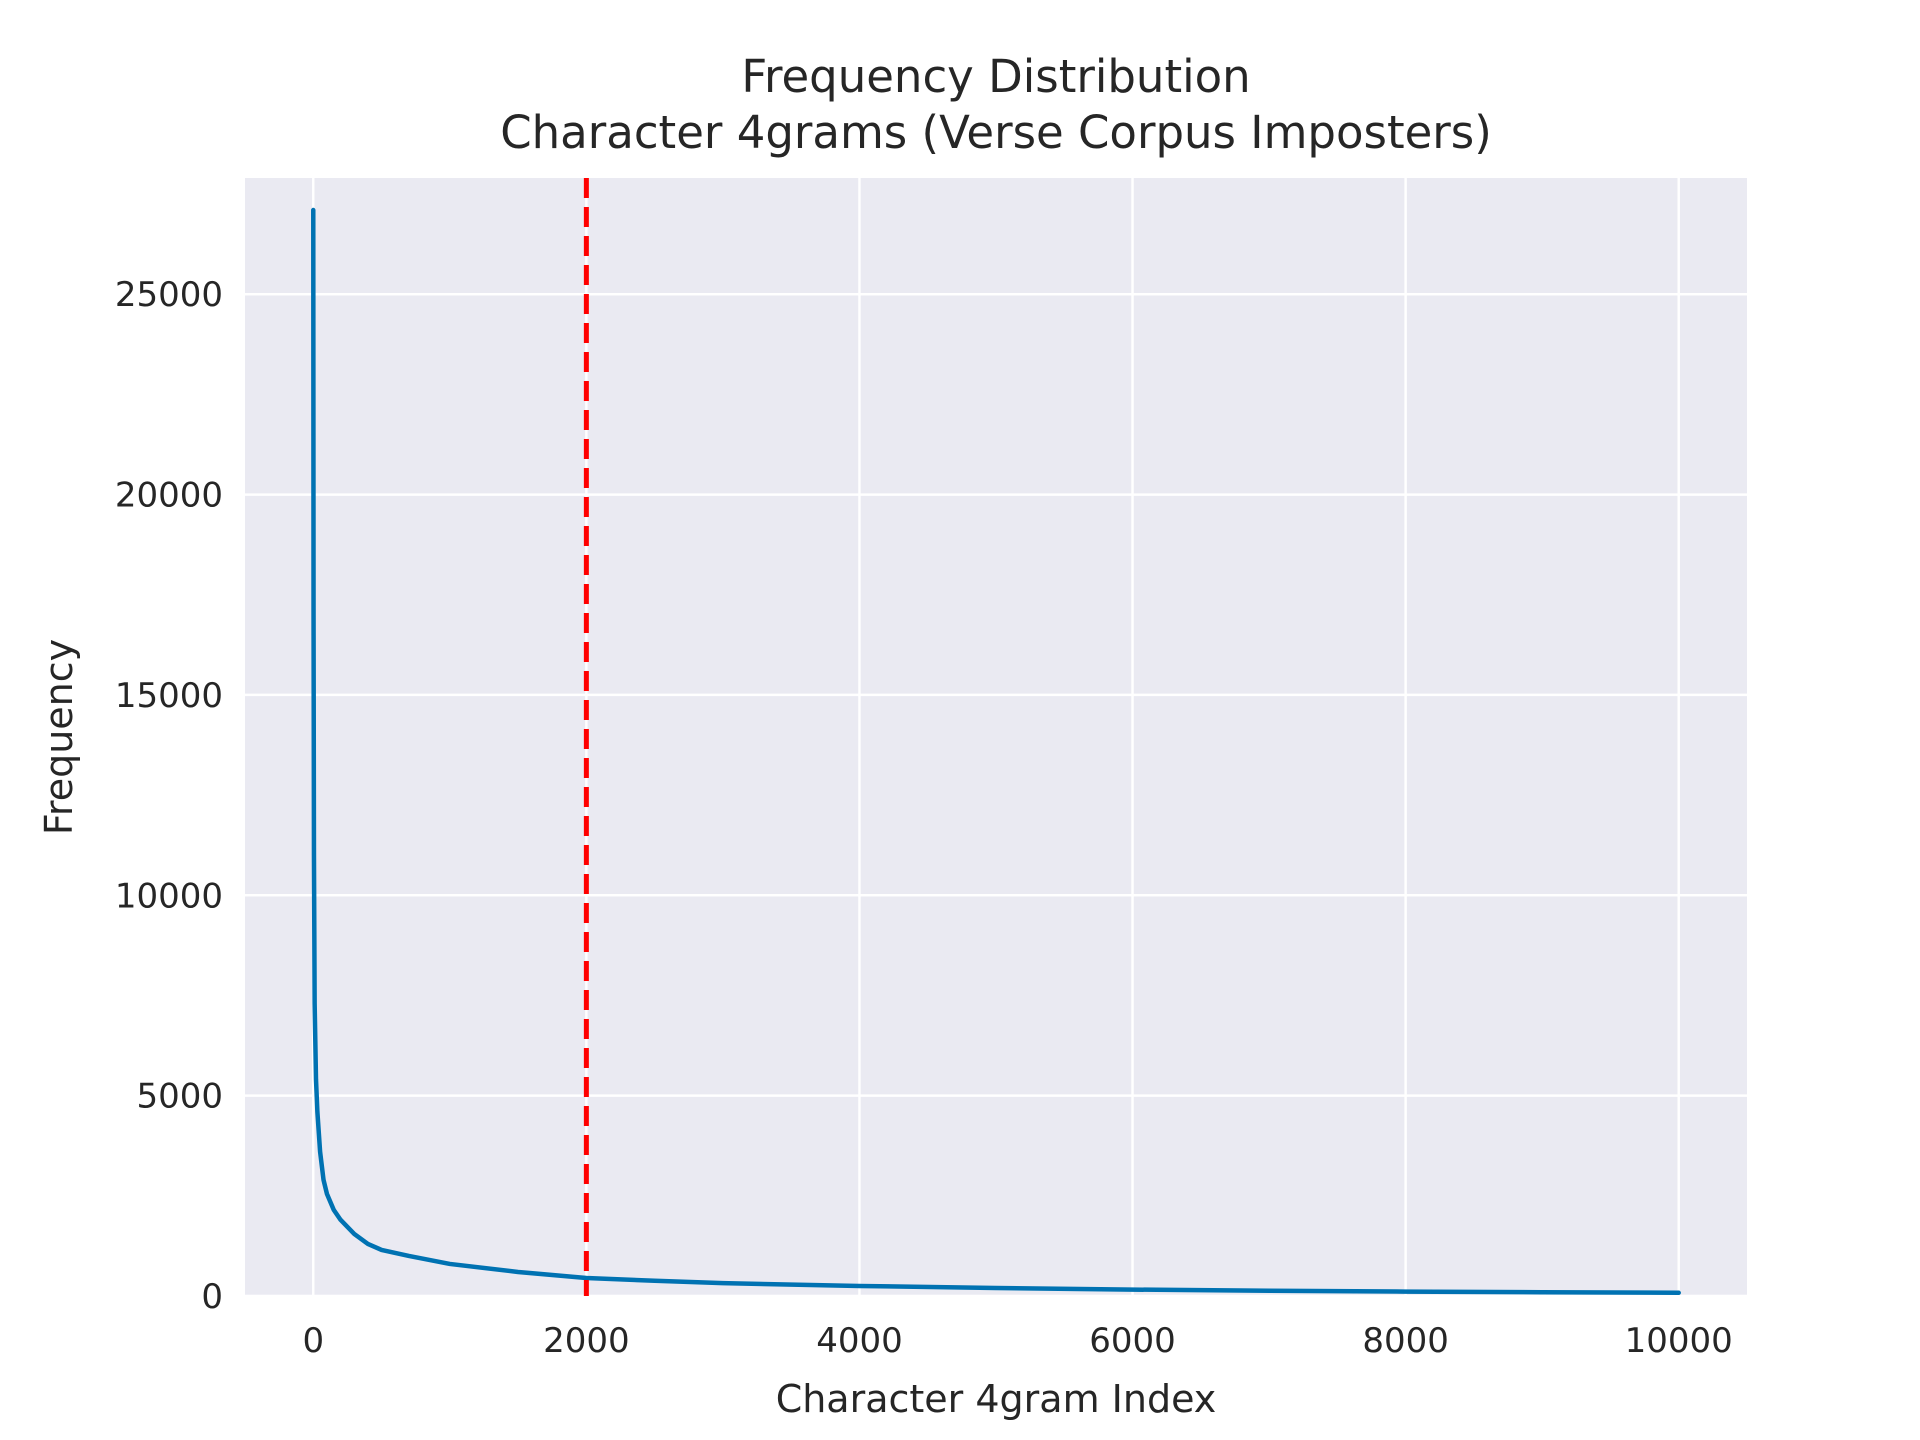 Image resolution: width=1920 pixels, height=1440 pixels. Describe the element at coordinates (169, 896) in the screenshot. I see `y-tick-label: 10000` at that location.